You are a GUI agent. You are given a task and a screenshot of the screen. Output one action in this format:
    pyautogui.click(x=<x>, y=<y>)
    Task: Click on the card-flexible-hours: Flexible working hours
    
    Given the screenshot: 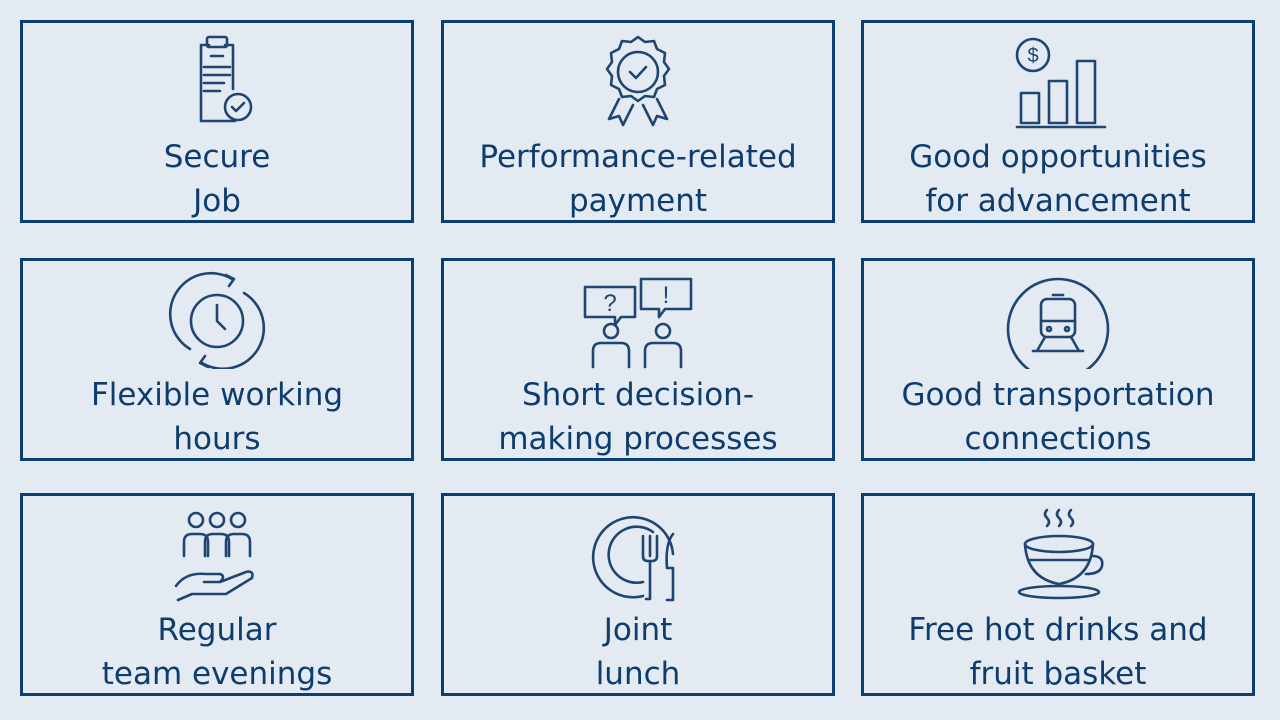 What is the action you would take?
    pyautogui.click(x=217, y=359)
    